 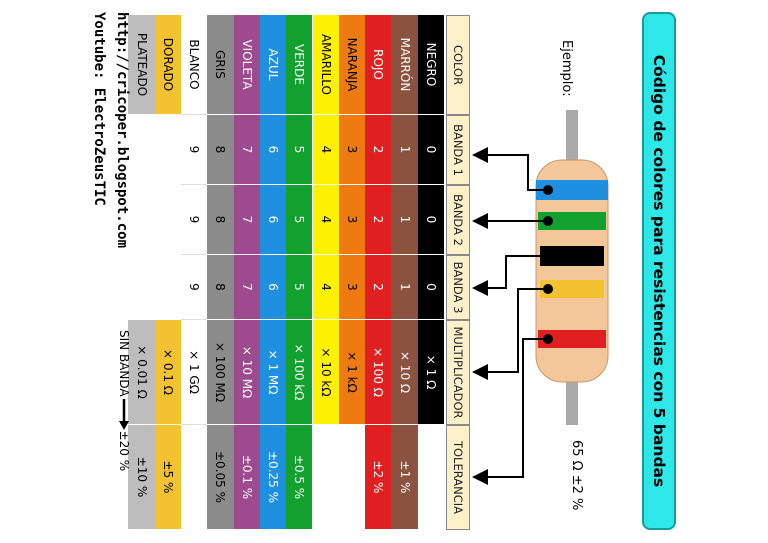 What do you see at coordinates (458, 477) in the screenshot?
I see `header-cell: TOLERANCIA` at bounding box center [458, 477].